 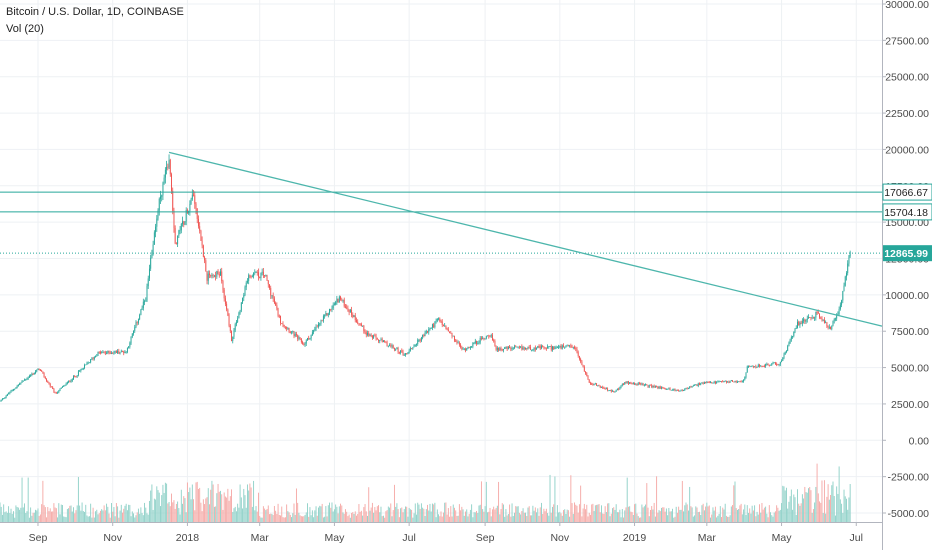 I want to click on y-tick-label: 5000.00, so click(x=910, y=369).